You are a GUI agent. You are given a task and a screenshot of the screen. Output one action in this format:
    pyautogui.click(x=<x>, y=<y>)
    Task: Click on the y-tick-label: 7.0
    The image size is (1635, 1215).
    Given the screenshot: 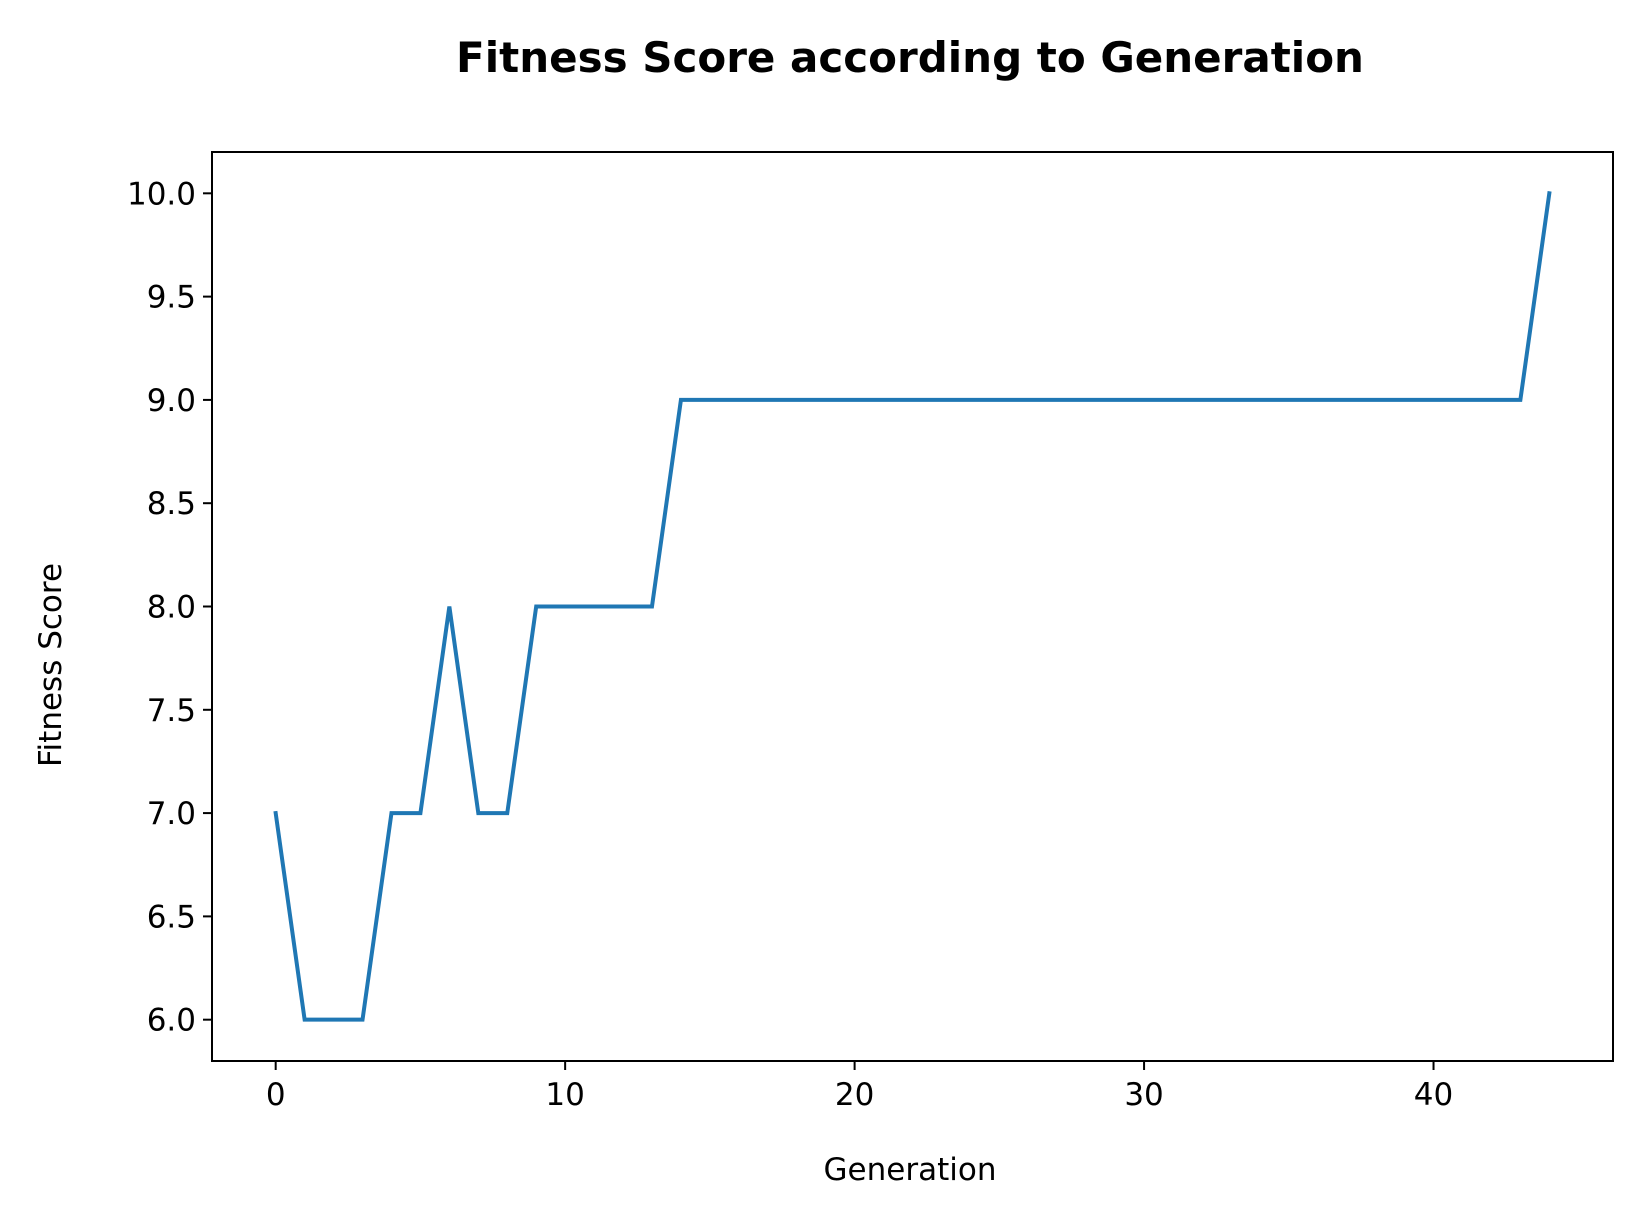 What is the action you would take?
    pyautogui.click(x=171, y=814)
    